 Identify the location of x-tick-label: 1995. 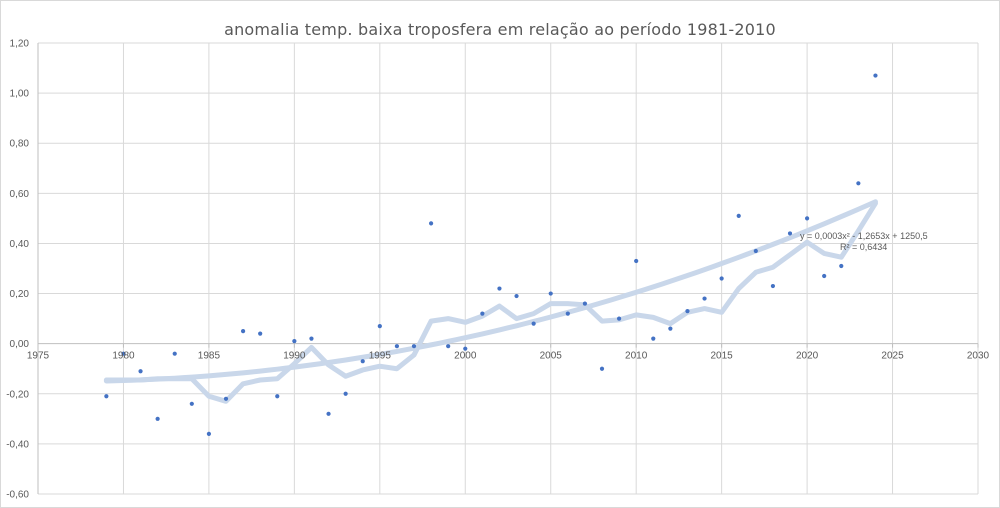
(380, 356).